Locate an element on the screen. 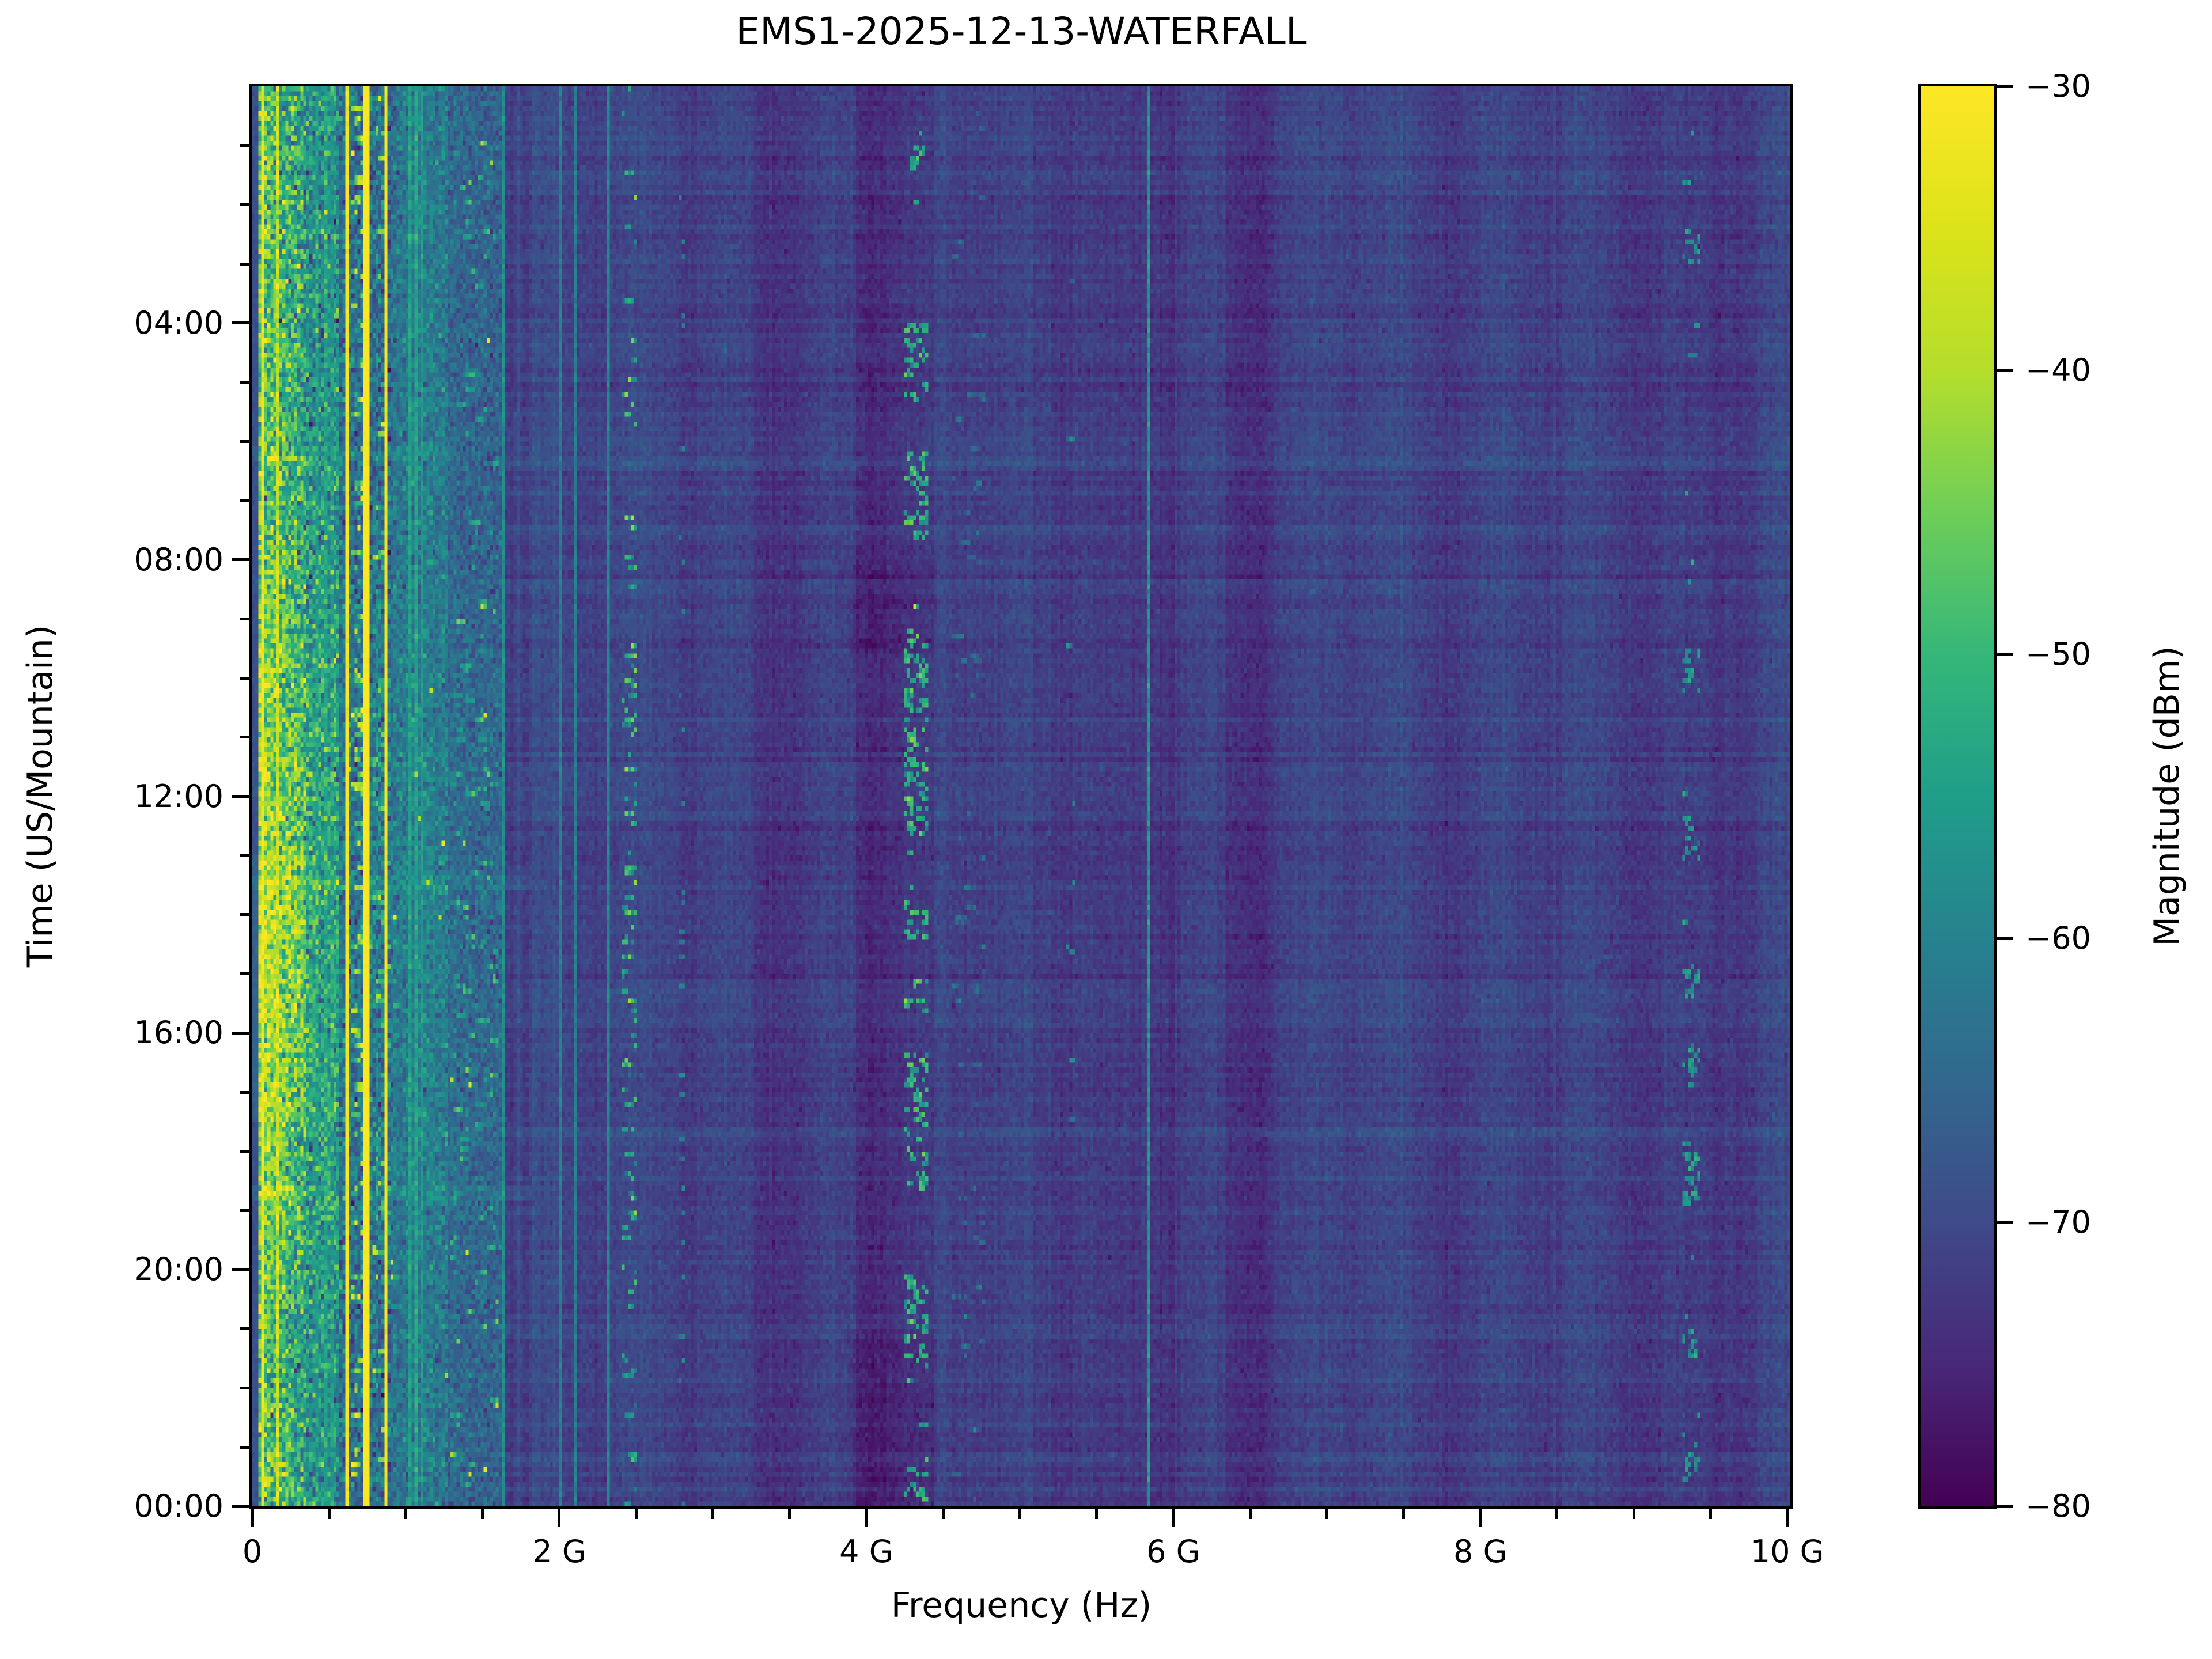 The height and width of the screenshot is (1659, 2212). x-tick-label: 0 is located at coordinates (252, 1551).